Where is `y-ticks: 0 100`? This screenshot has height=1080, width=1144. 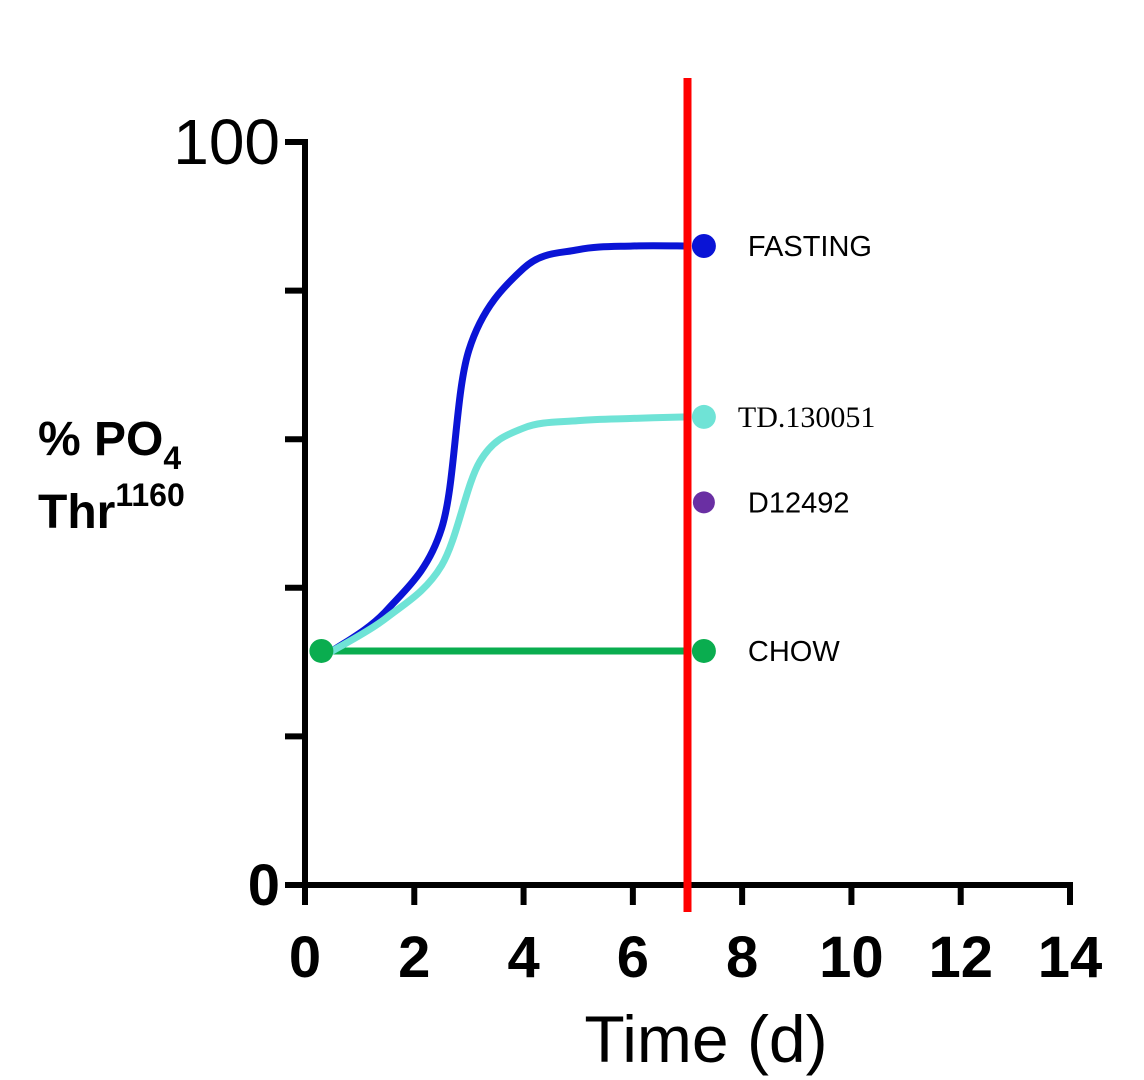
y-ticks: 0 100 is located at coordinates (239, 512).